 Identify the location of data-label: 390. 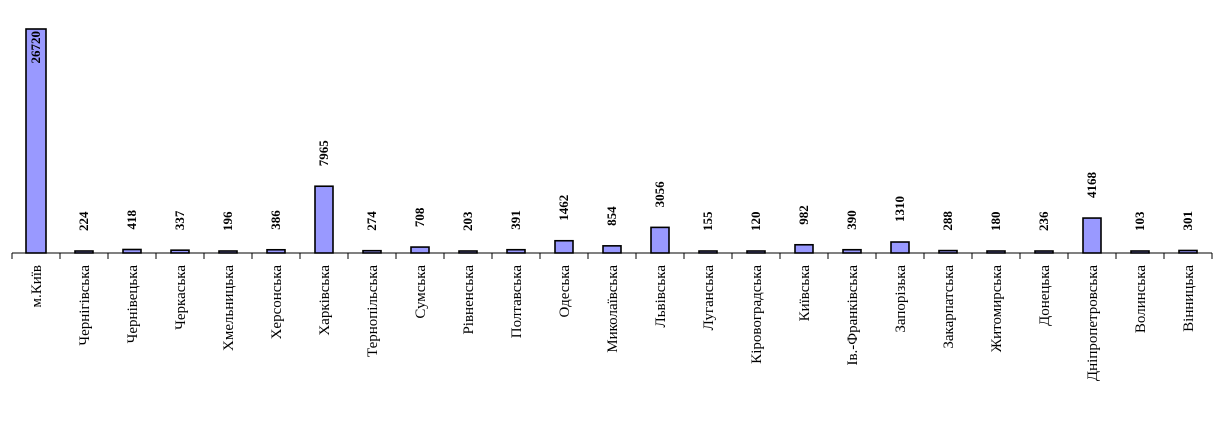
(851, 220).